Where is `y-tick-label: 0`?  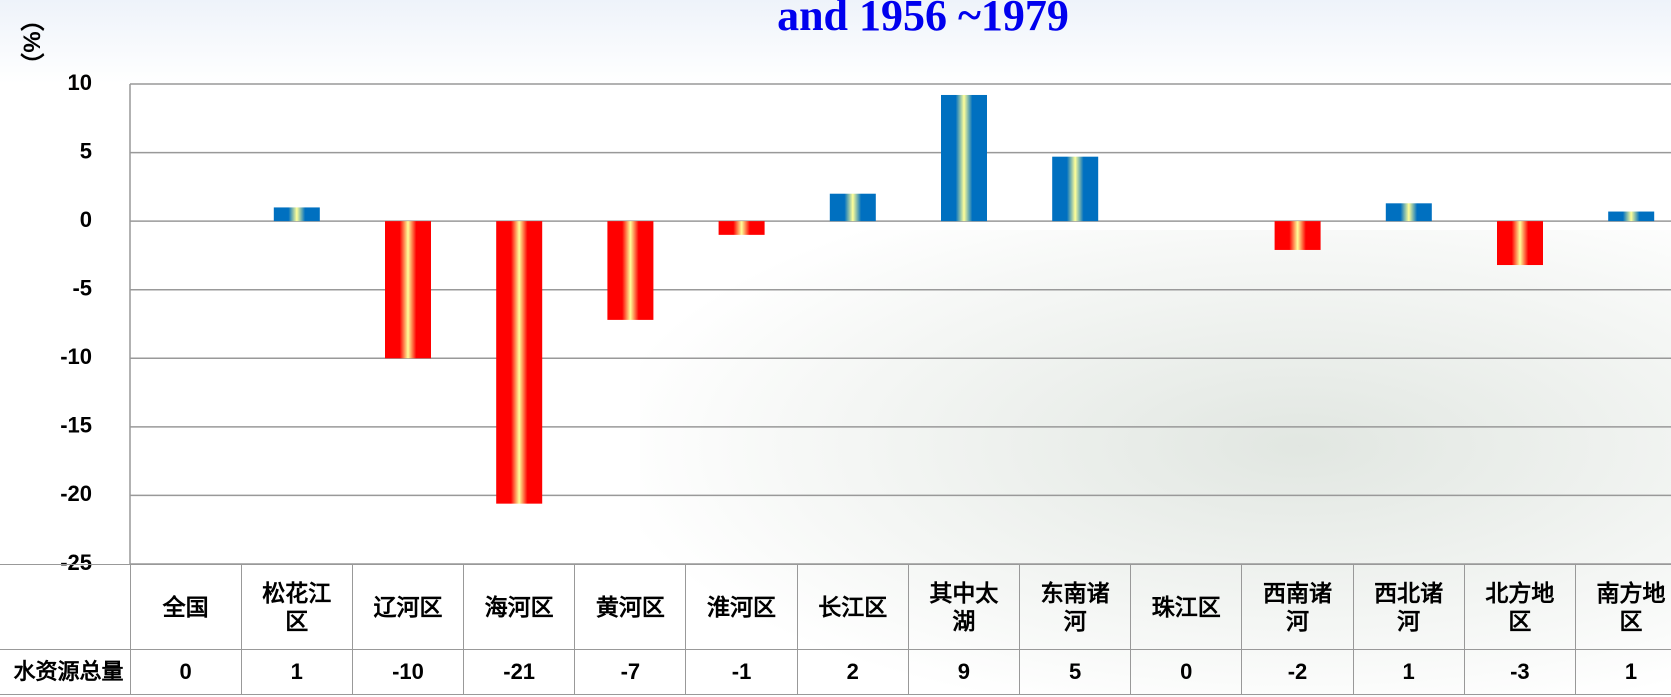 y-tick-label: 0 is located at coordinates (86, 219).